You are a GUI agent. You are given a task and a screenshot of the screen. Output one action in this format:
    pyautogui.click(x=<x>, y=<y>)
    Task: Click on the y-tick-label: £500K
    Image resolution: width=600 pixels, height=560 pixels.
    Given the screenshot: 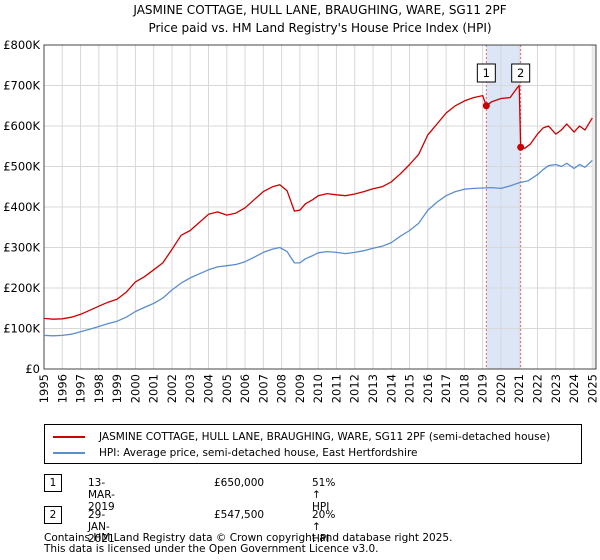 What is the action you would take?
    pyautogui.click(x=21, y=167)
    